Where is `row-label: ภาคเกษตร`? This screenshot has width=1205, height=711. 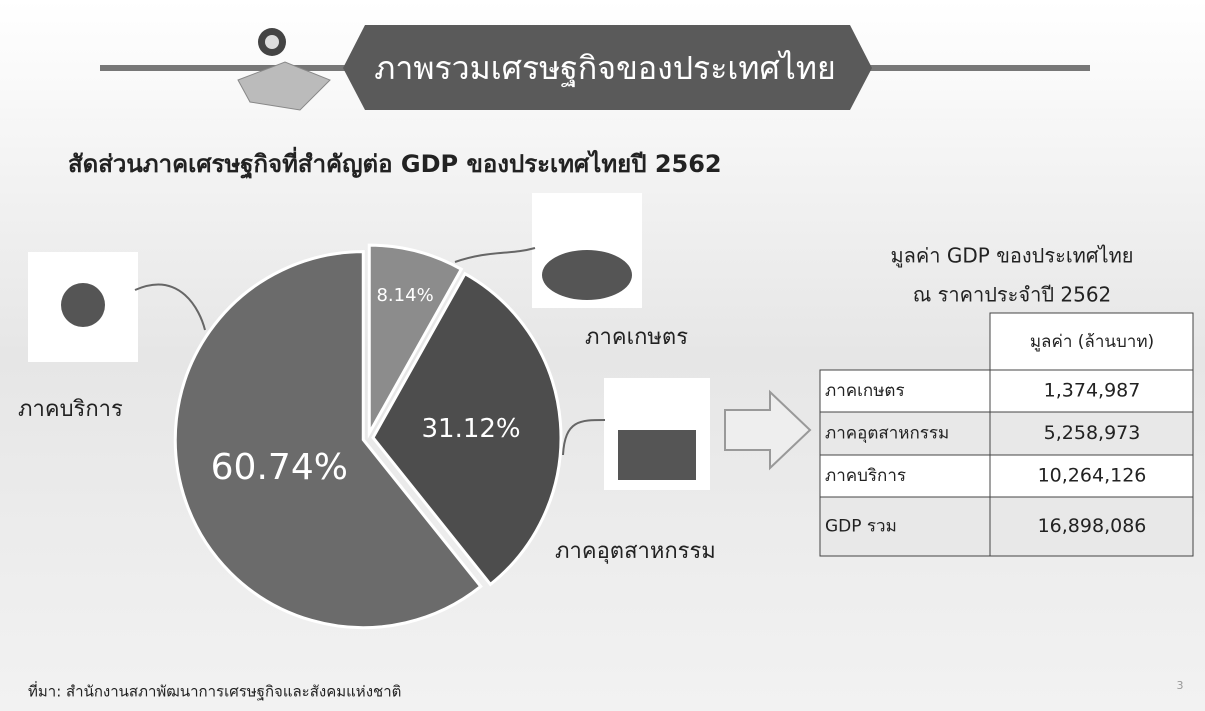 row-label: ภาคเกษตร is located at coordinates (865, 391).